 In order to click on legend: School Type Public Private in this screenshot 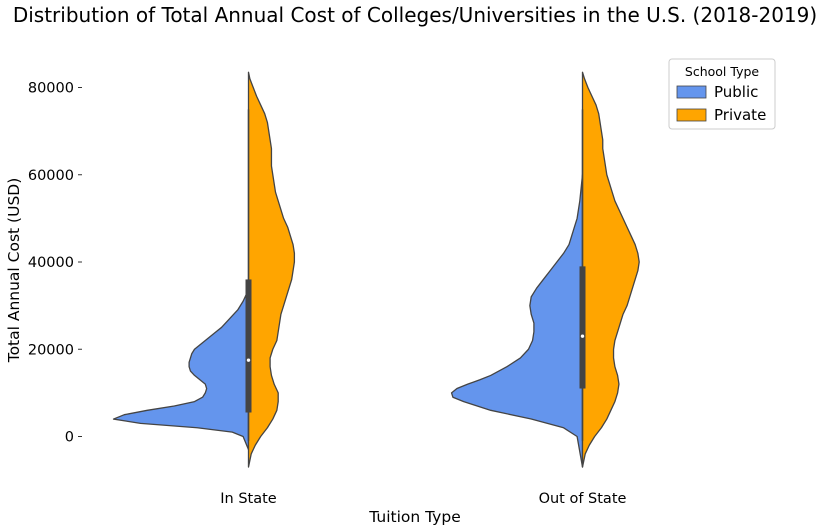, I will do `click(722, 94)`.